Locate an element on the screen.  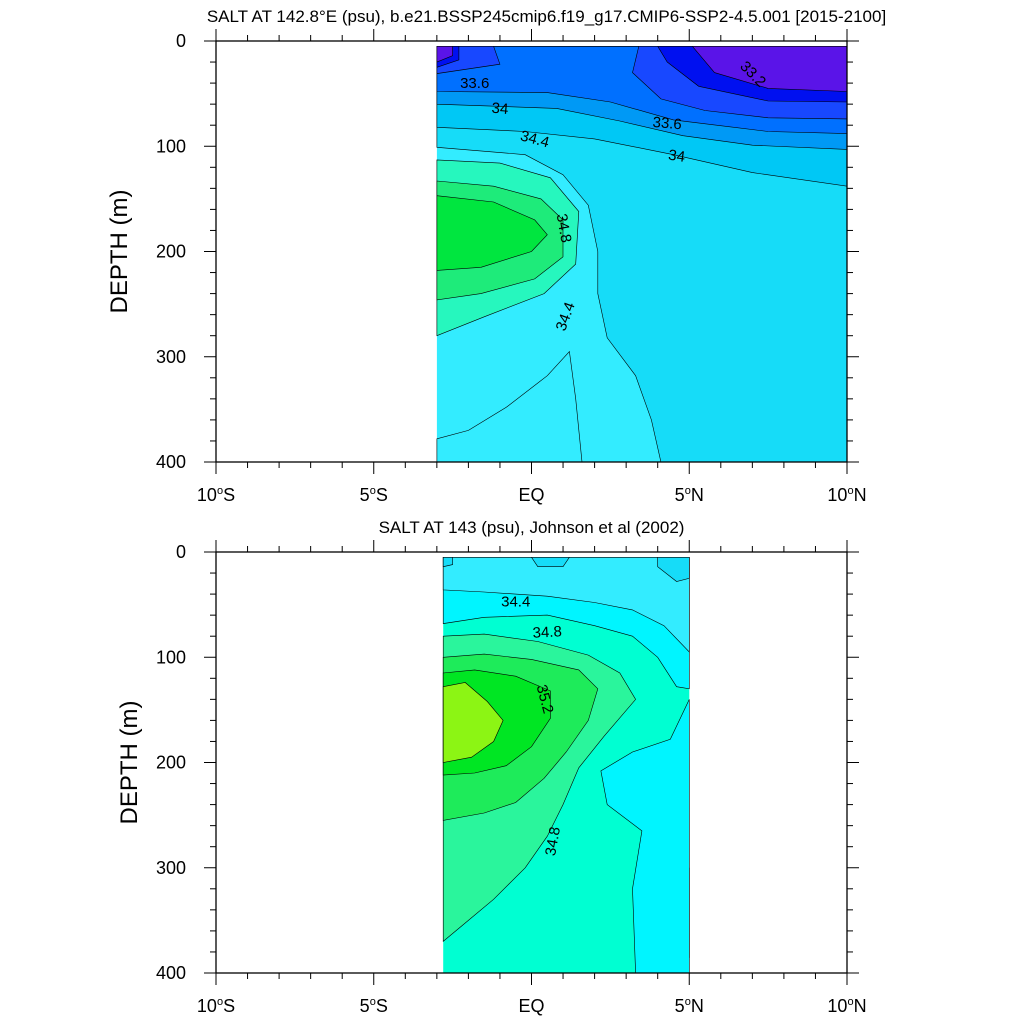
chart-title: SALT AT 143 (psu), Johnson et al (2002) is located at coordinates (532, 527).